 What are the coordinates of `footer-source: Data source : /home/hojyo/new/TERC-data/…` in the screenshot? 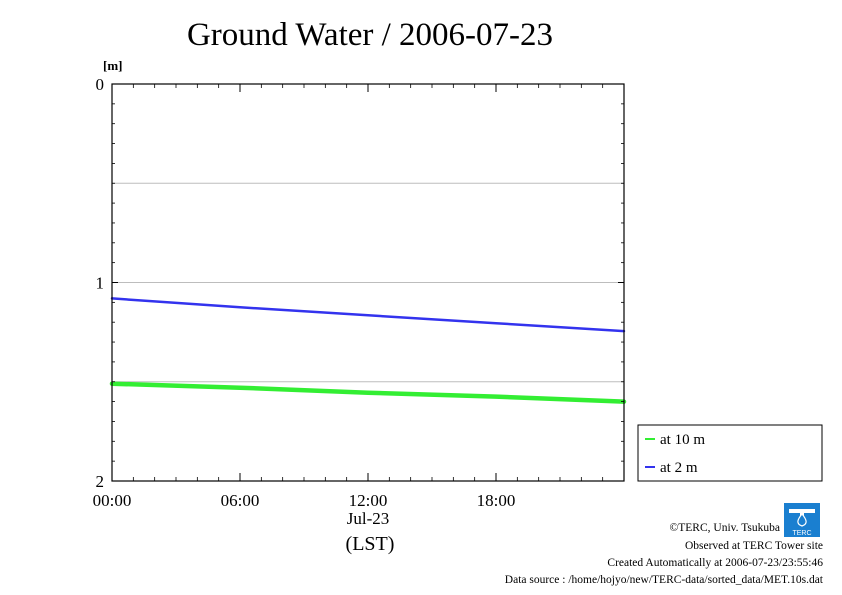 It's located at (664, 580).